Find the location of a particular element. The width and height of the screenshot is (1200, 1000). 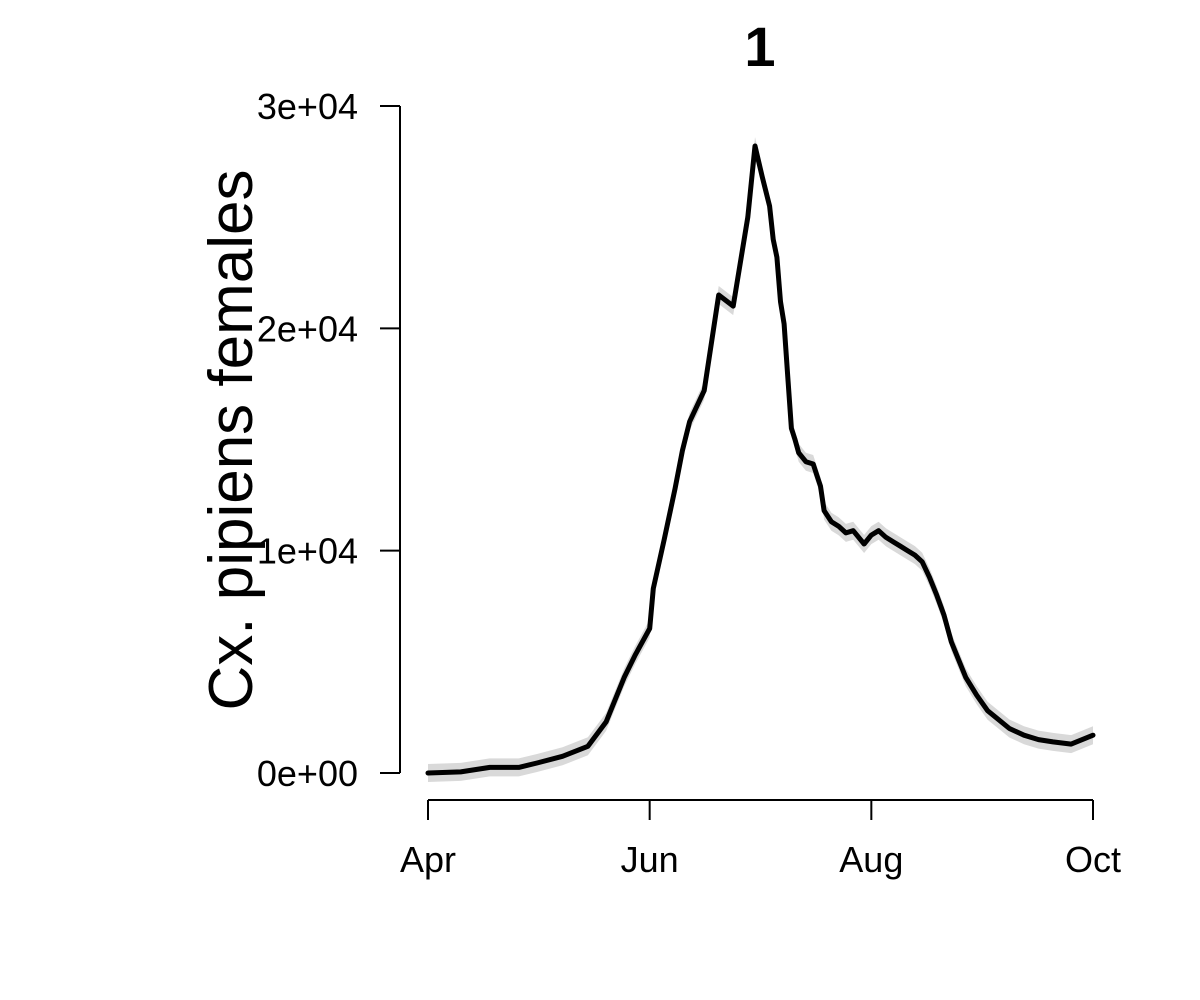

x-axis: Apr Jun Aug Oct is located at coordinates (760, 839).